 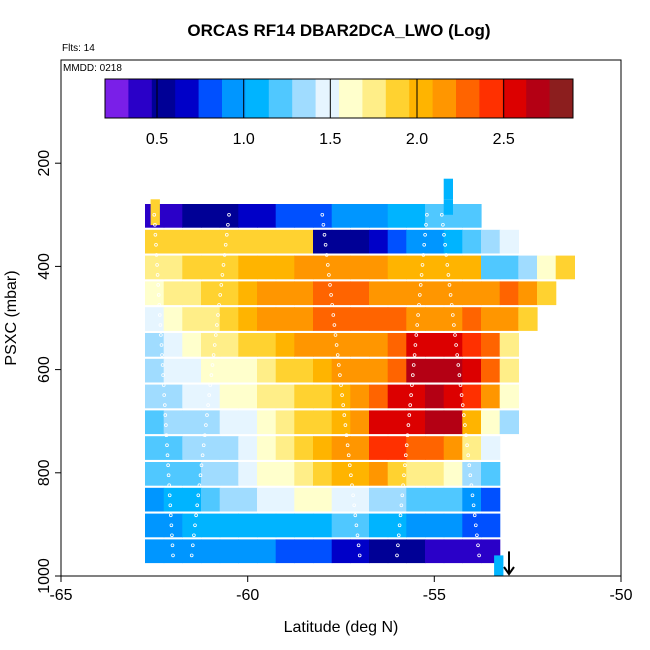 What do you see at coordinates (244, 139) in the screenshot?
I see `colorbar-tick-label: 1.0` at bounding box center [244, 139].